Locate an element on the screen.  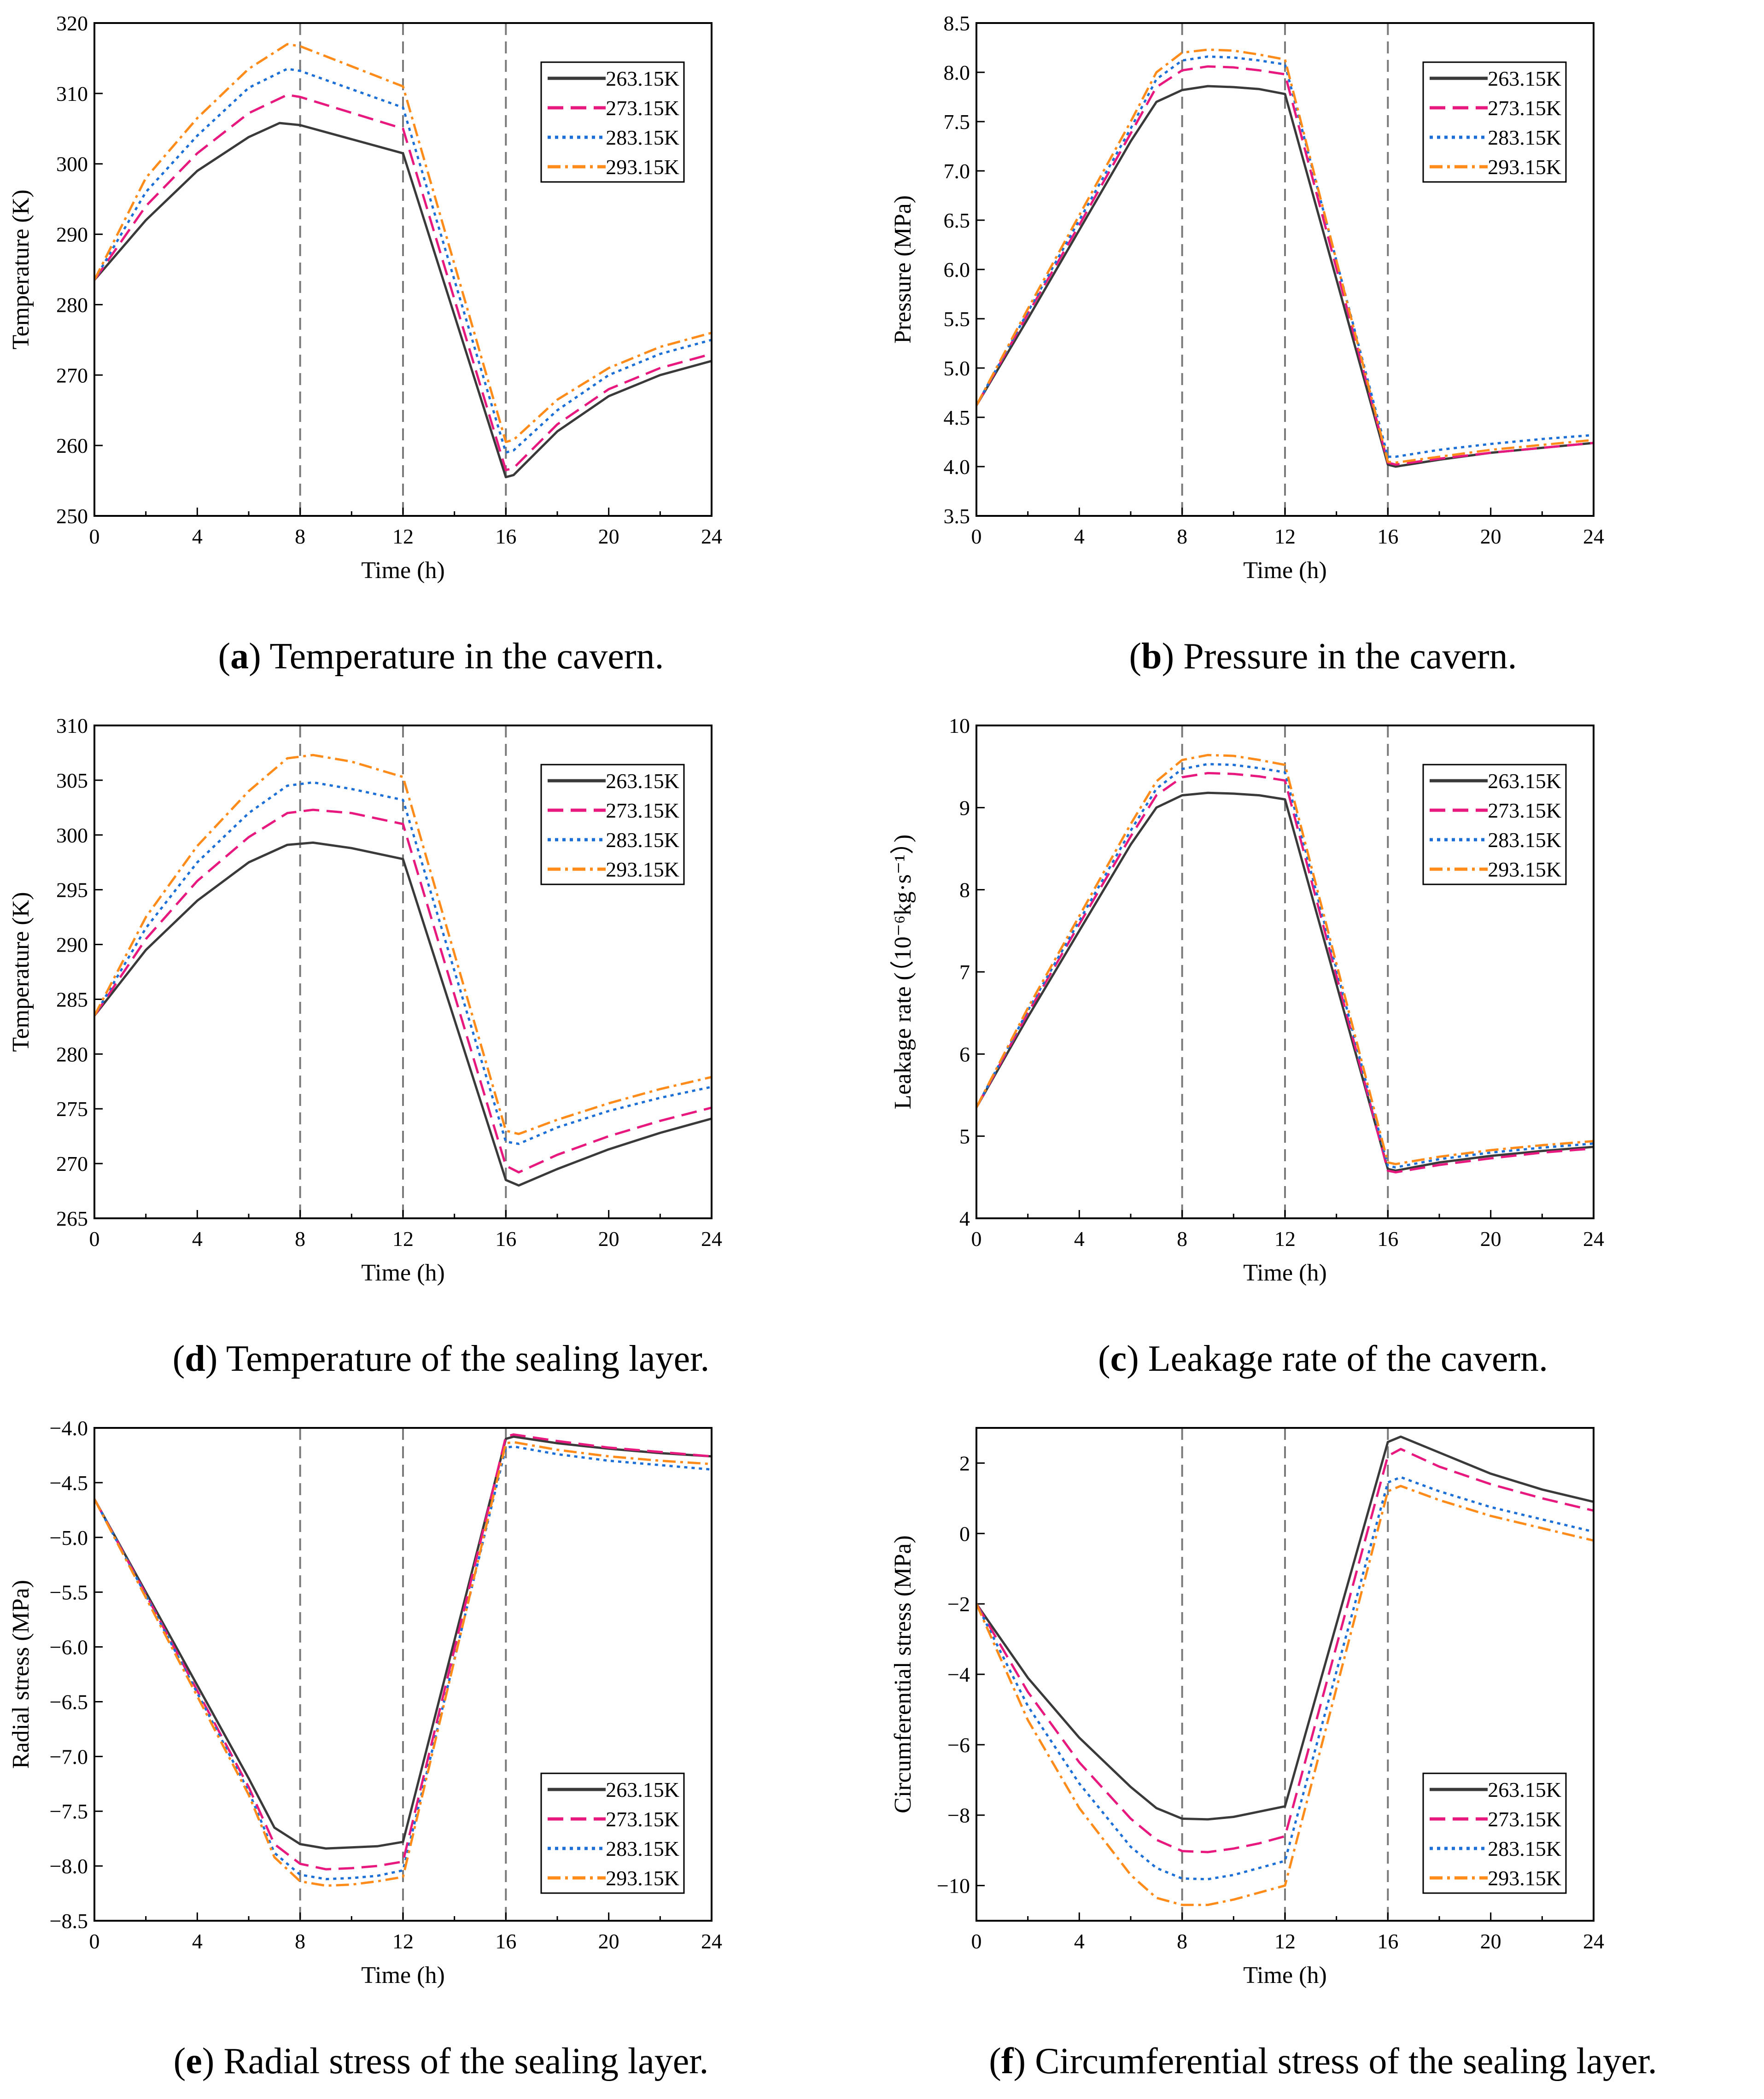
y-tick-label: 5.0 is located at coordinates (957, 369).